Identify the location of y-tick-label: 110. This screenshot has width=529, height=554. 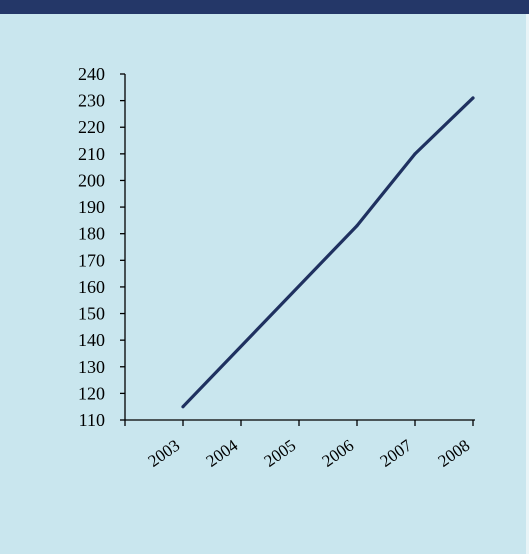
(92, 420).